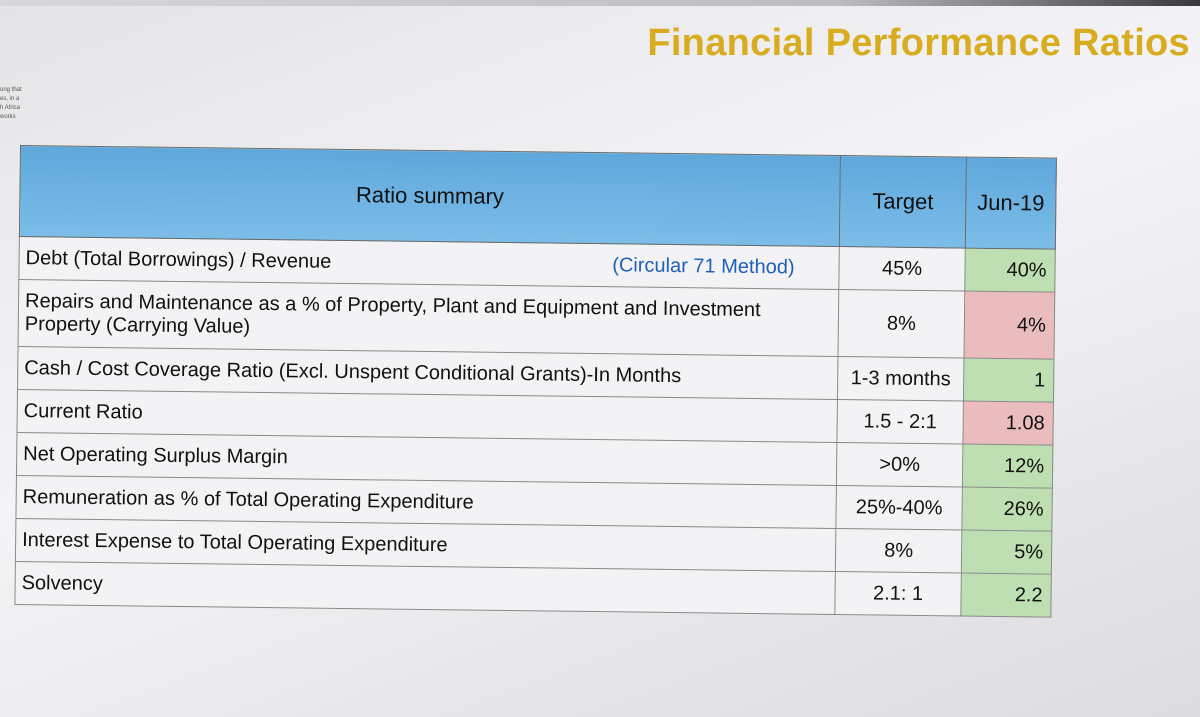 Image resolution: width=1200 pixels, height=717 pixels. What do you see at coordinates (899, 508) in the screenshot?
I see `target-cell: 25%-40%` at bounding box center [899, 508].